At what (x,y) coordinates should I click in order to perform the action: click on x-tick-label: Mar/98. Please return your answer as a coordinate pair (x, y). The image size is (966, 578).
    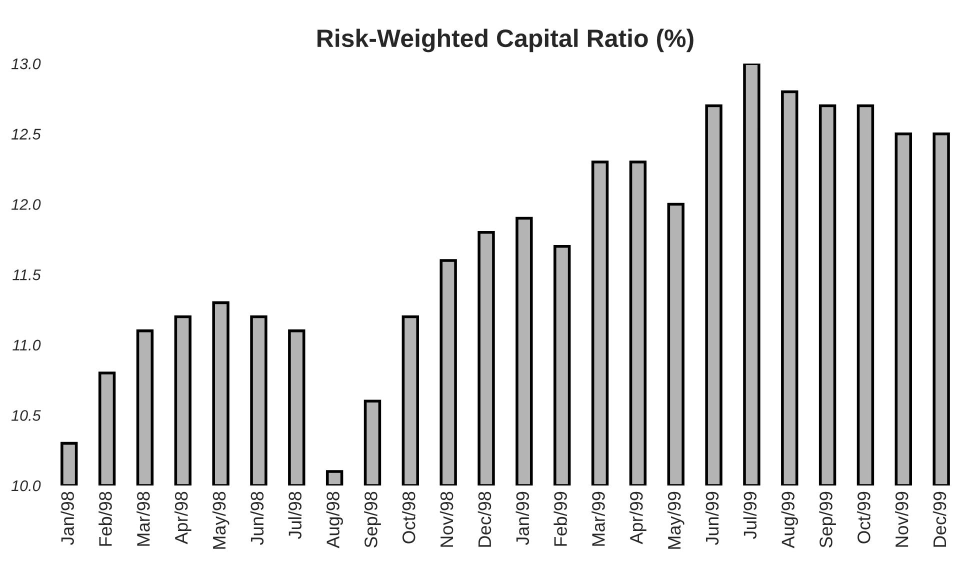
    Looking at the image, I should click on (143, 519).